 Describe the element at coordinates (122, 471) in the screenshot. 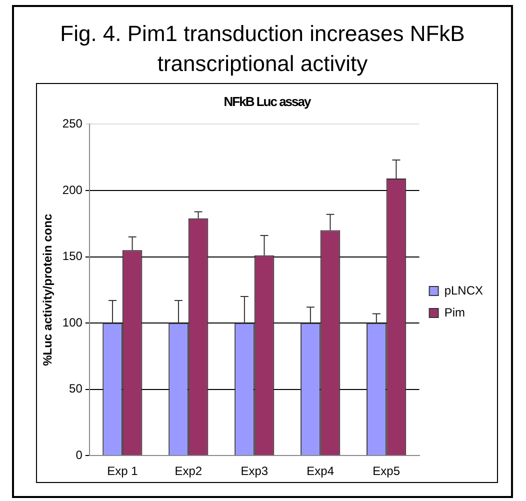

I see `x-tick-label: Exp 1` at that location.